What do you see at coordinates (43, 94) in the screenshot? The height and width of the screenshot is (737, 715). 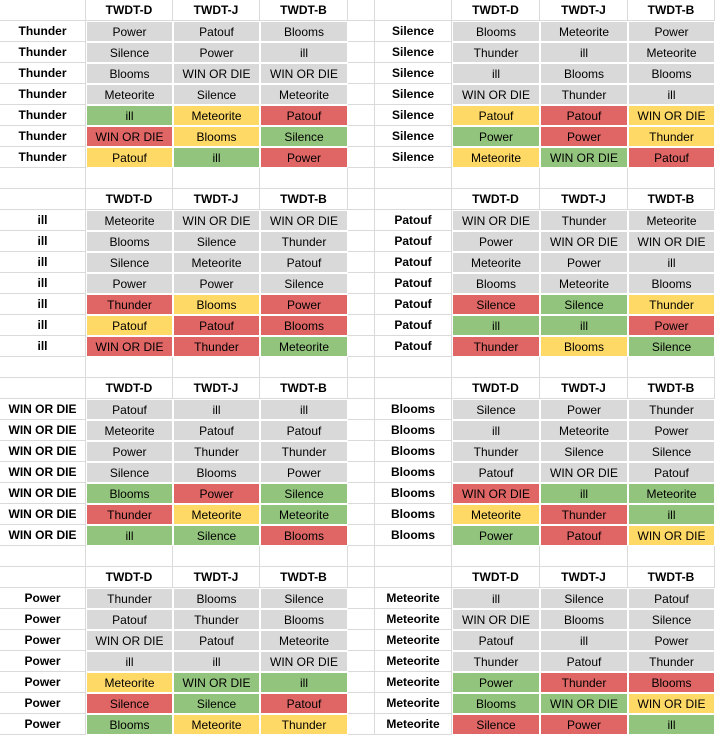 I see `row-label: Thunder` at bounding box center [43, 94].